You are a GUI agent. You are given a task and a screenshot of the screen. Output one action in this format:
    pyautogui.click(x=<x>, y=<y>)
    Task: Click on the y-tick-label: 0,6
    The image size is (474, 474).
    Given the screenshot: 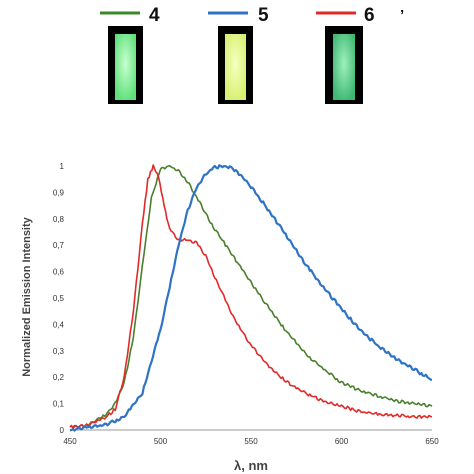 What is the action you would take?
    pyautogui.click(x=59, y=272)
    